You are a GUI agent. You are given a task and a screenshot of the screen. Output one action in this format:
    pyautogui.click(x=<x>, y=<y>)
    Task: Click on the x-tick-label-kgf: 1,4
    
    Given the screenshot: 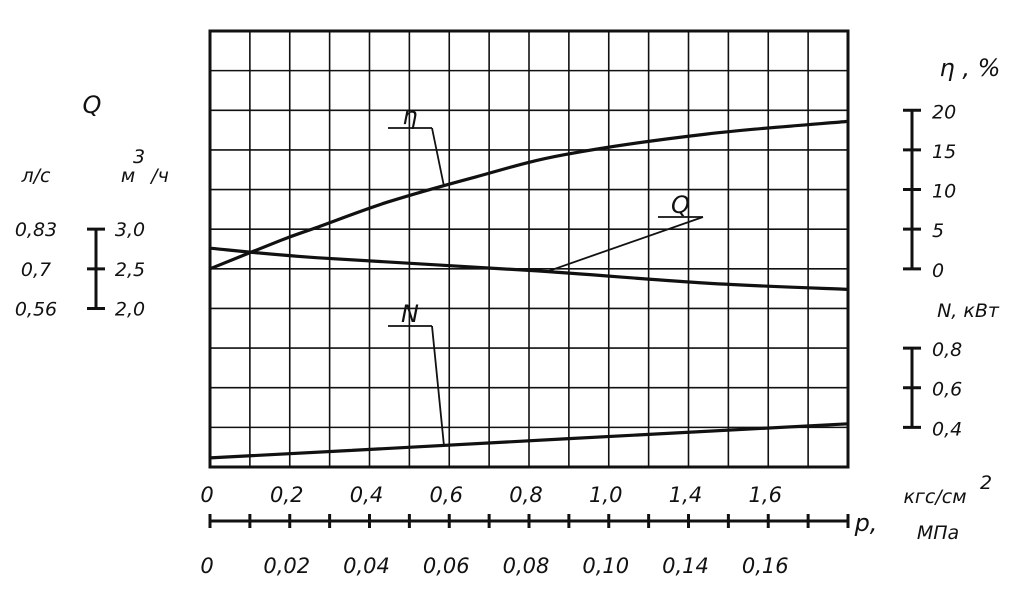 What is the action you would take?
    pyautogui.click(x=685, y=495)
    